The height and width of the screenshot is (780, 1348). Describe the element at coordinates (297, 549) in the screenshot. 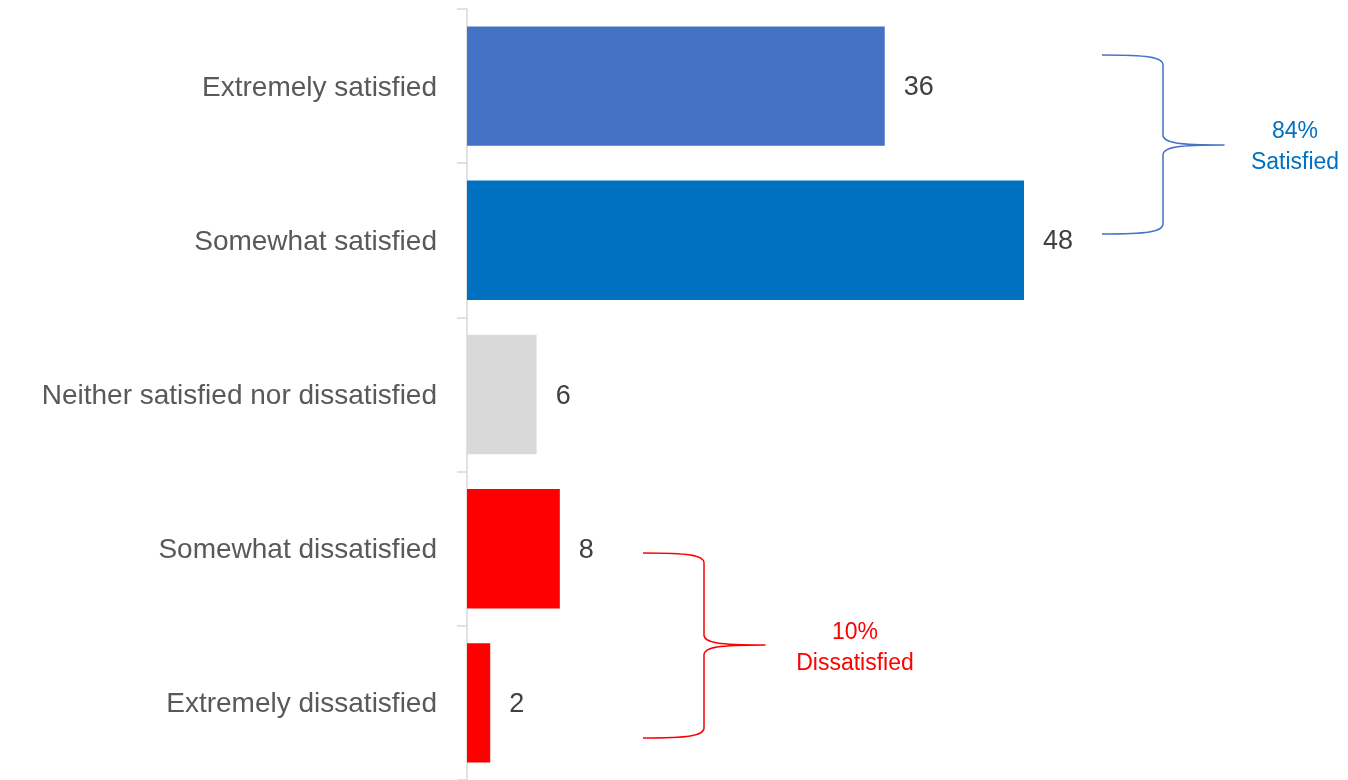

I see `y-tick-label: Somewhat dissatisfied` at that location.